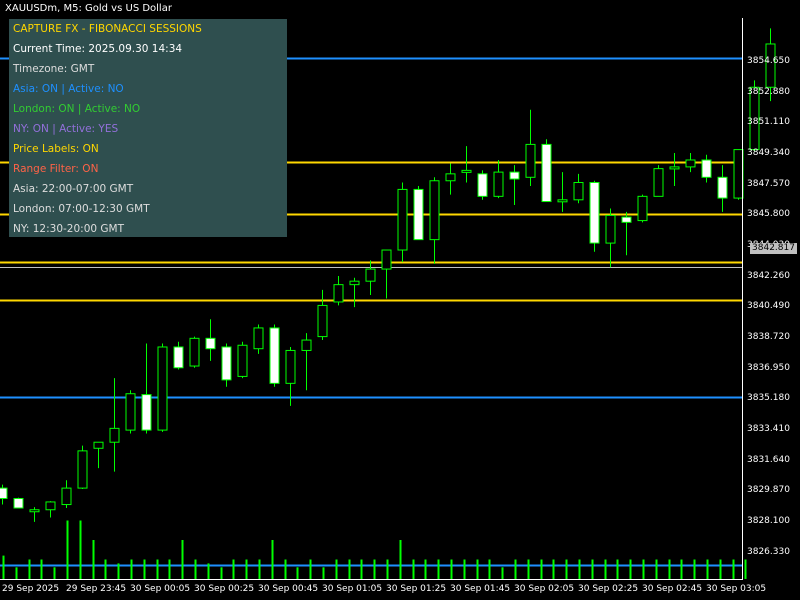  I want to click on price-tick-label: 3852.880, so click(768, 91).